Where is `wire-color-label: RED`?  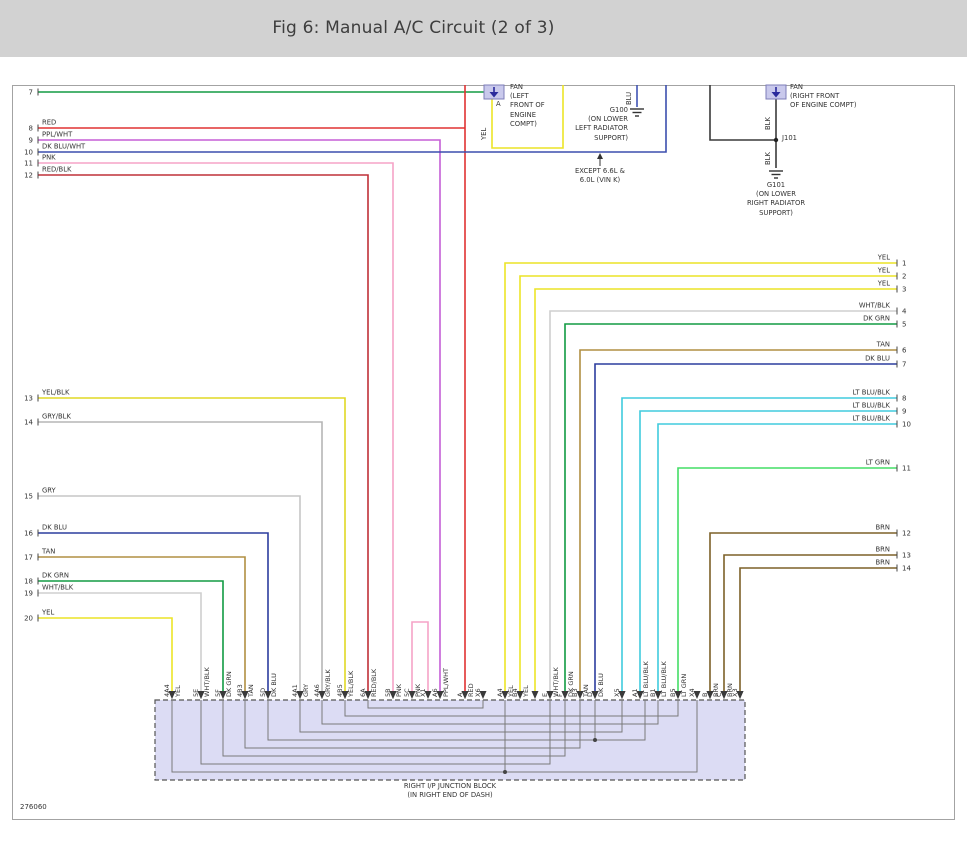
wire-color-label: RED is located at coordinates (49, 123).